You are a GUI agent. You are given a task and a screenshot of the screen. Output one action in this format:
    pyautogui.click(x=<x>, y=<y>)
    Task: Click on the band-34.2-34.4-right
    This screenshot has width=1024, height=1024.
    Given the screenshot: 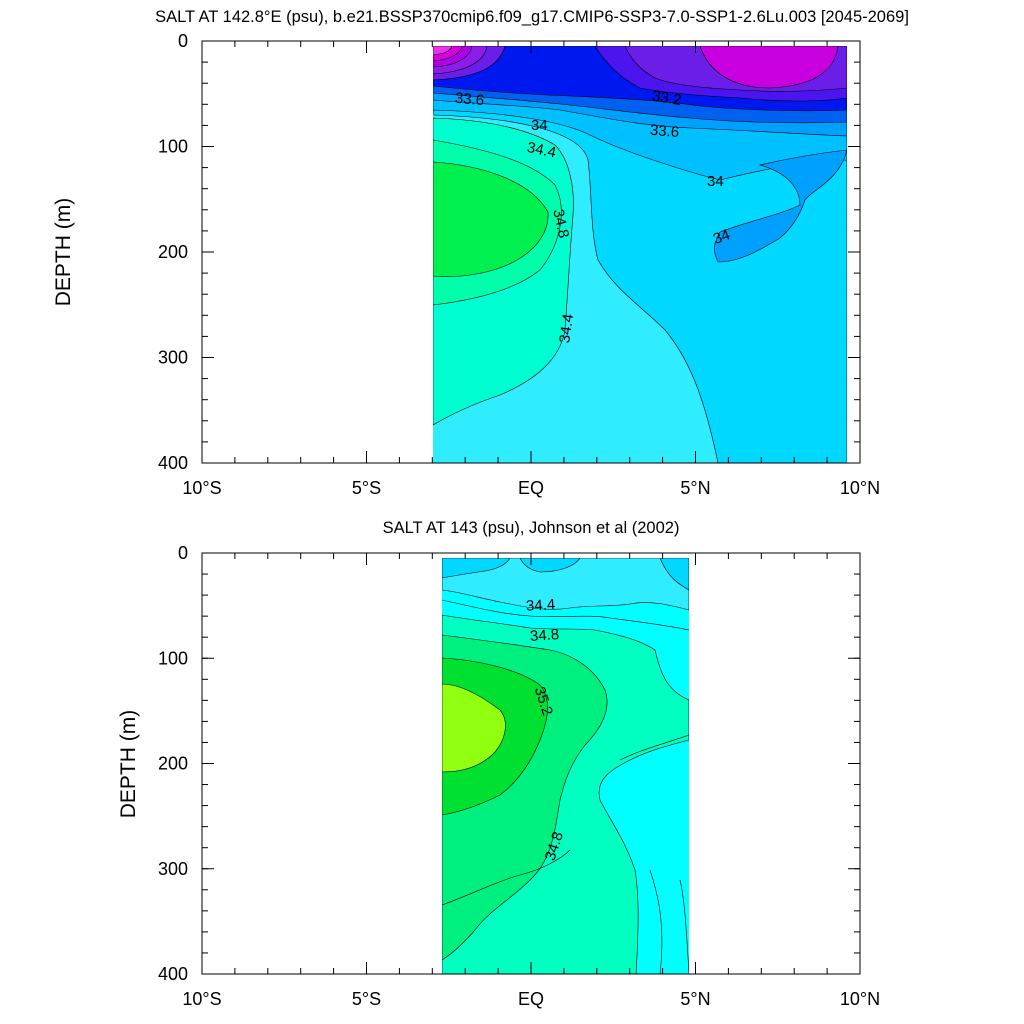 What is the action you would take?
    pyautogui.click(x=550, y=565)
    